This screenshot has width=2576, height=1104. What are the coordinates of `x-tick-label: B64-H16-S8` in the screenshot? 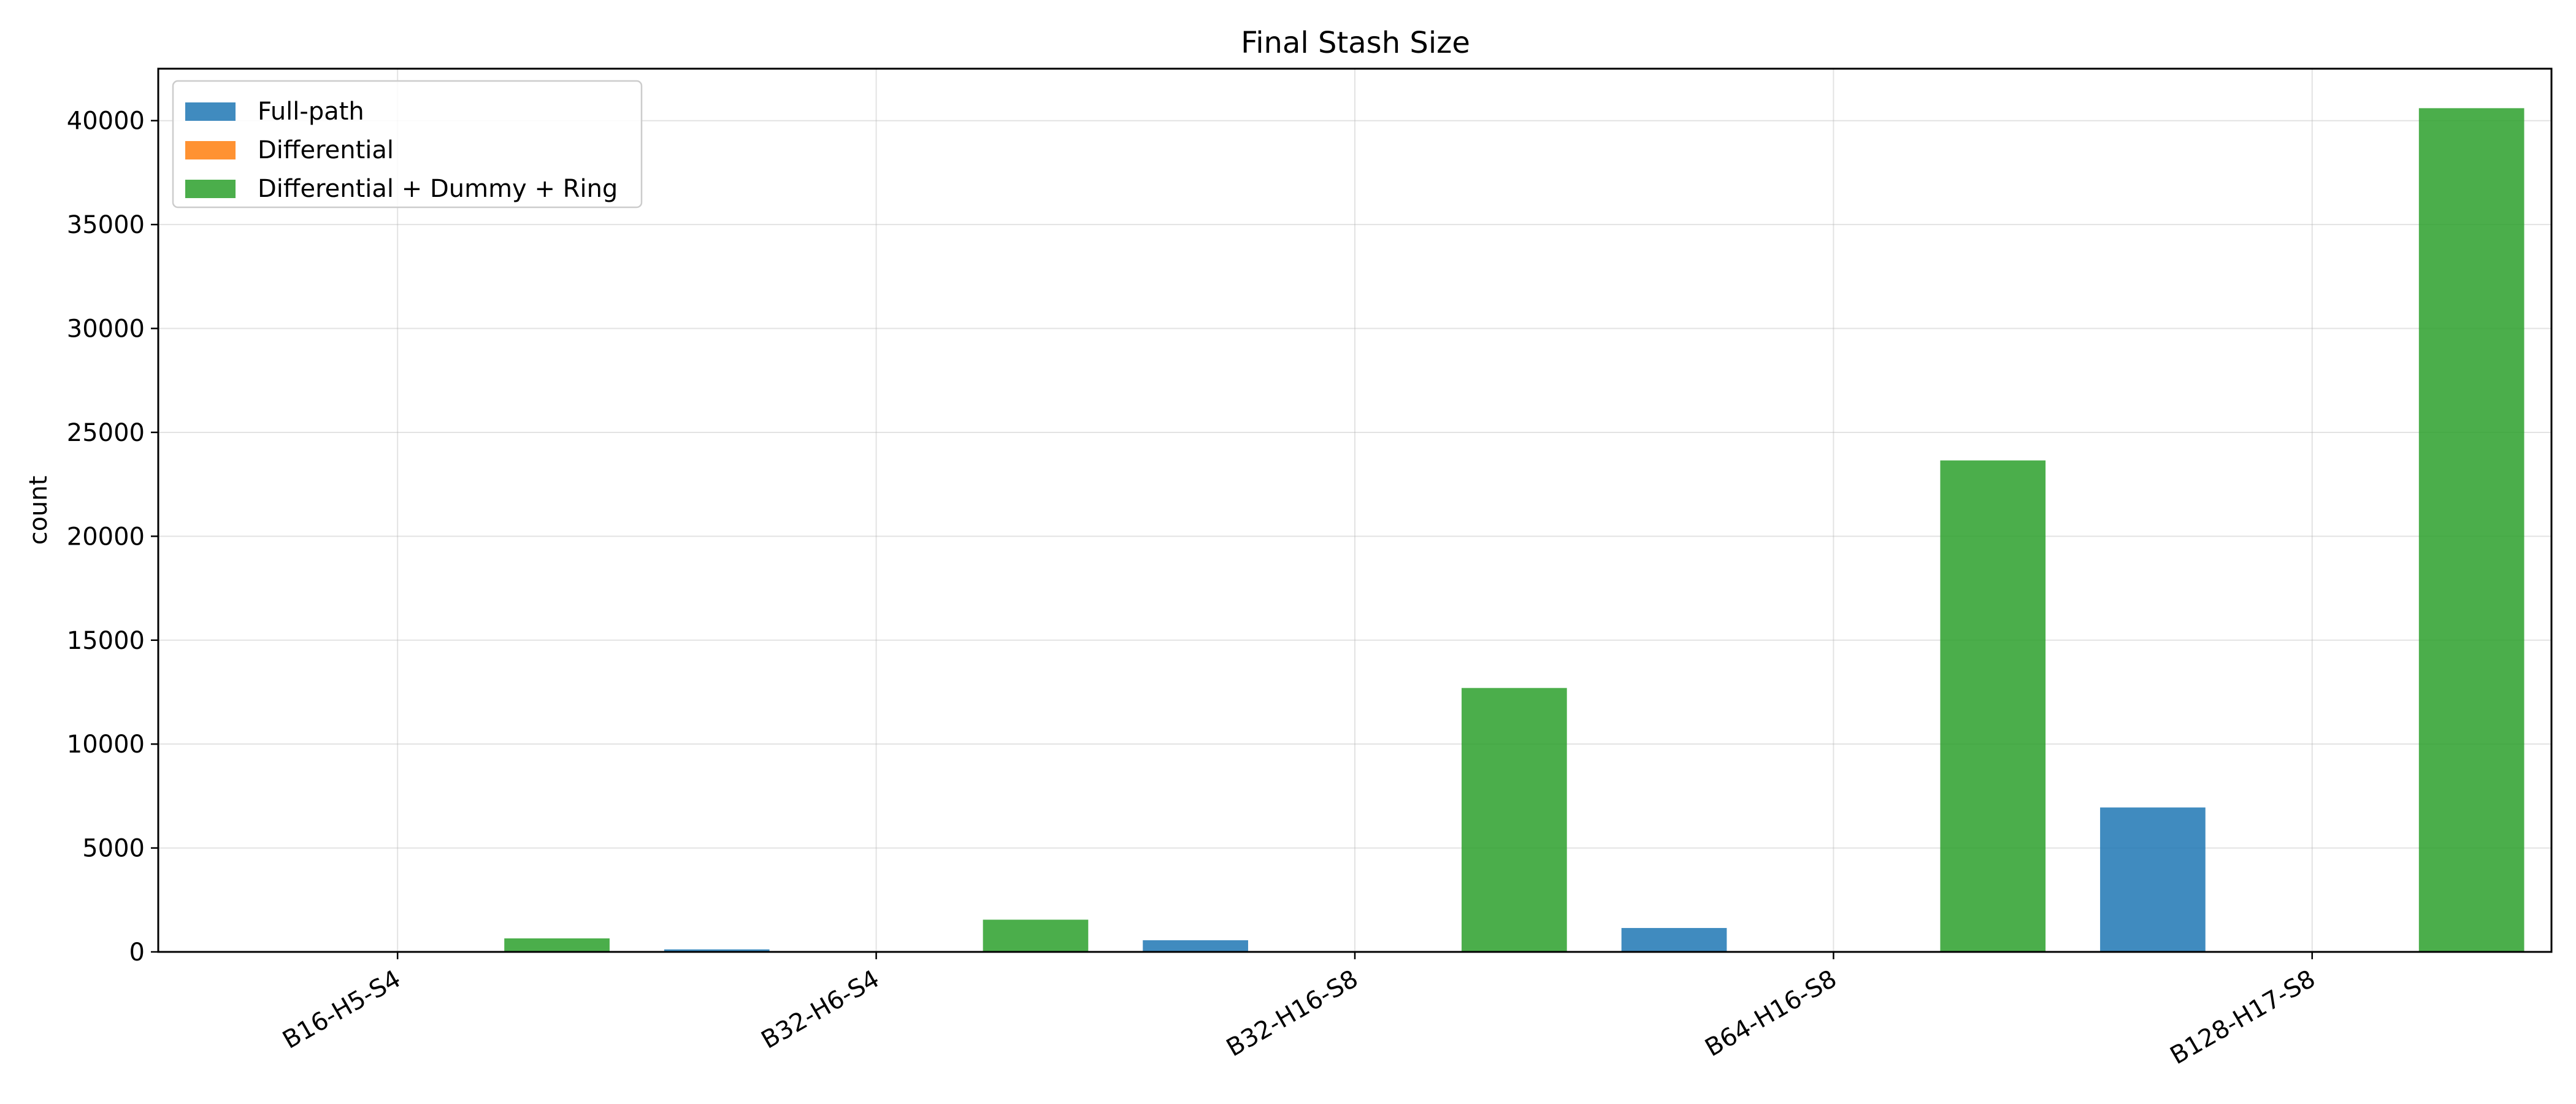 It's located at (1770, 1013).